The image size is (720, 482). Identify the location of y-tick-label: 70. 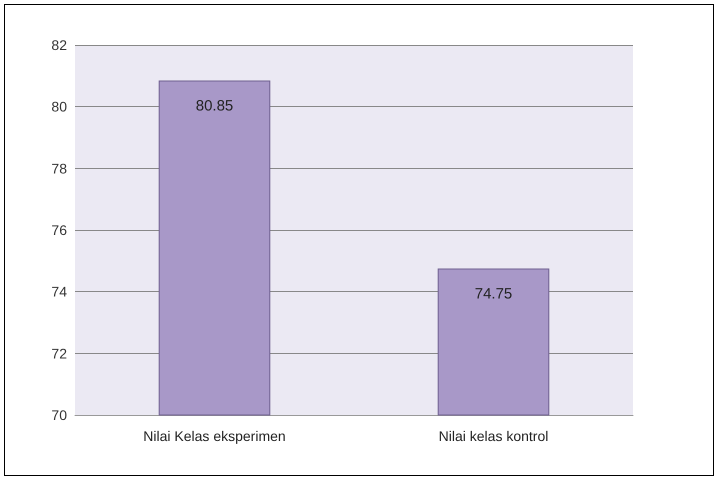
(59, 415).